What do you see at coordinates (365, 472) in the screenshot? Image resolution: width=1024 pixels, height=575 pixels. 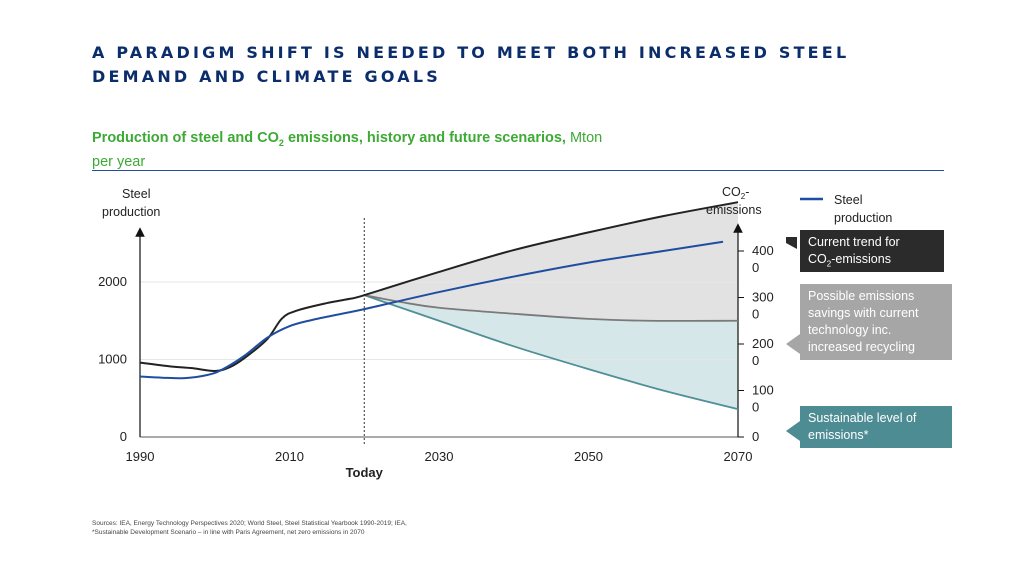 I see `today-label: Today` at bounding box center [365, 472].